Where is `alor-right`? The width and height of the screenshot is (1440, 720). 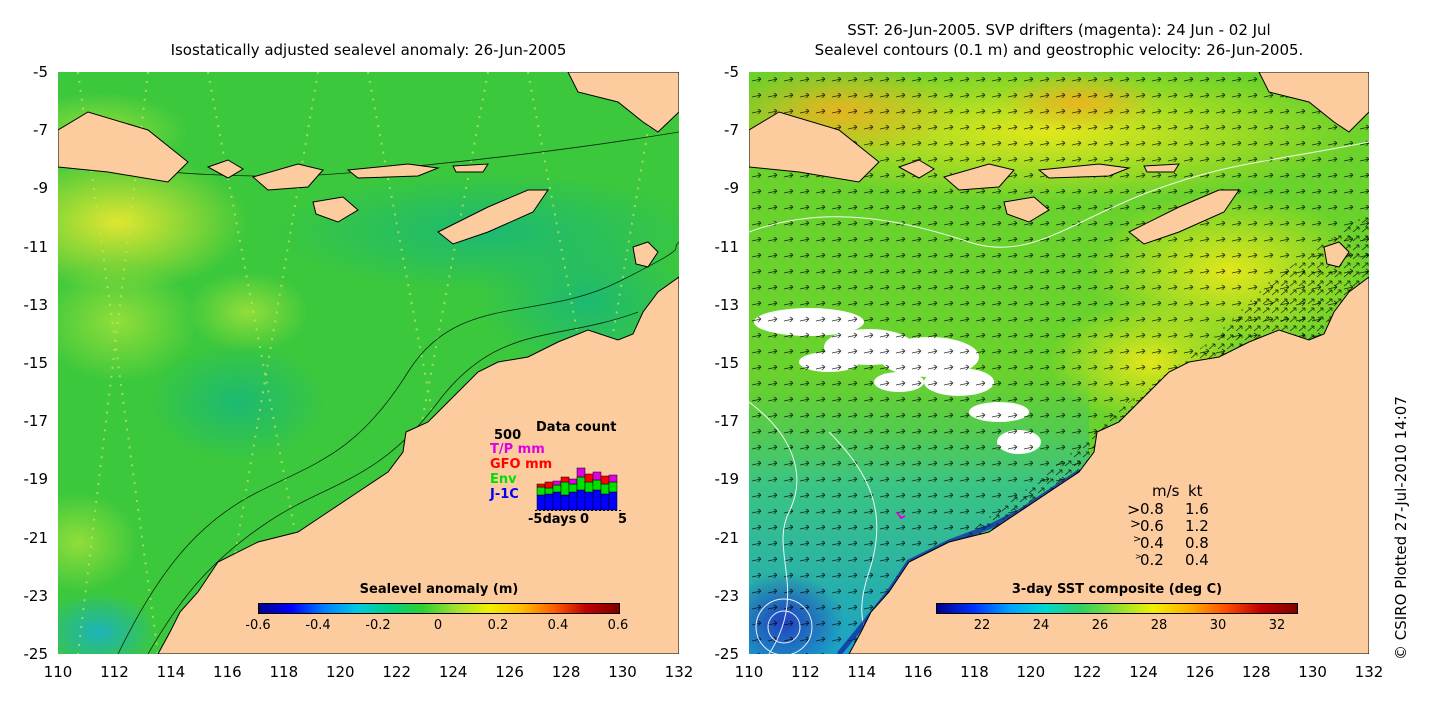 alor-right is located at coordinates (1161, 168).